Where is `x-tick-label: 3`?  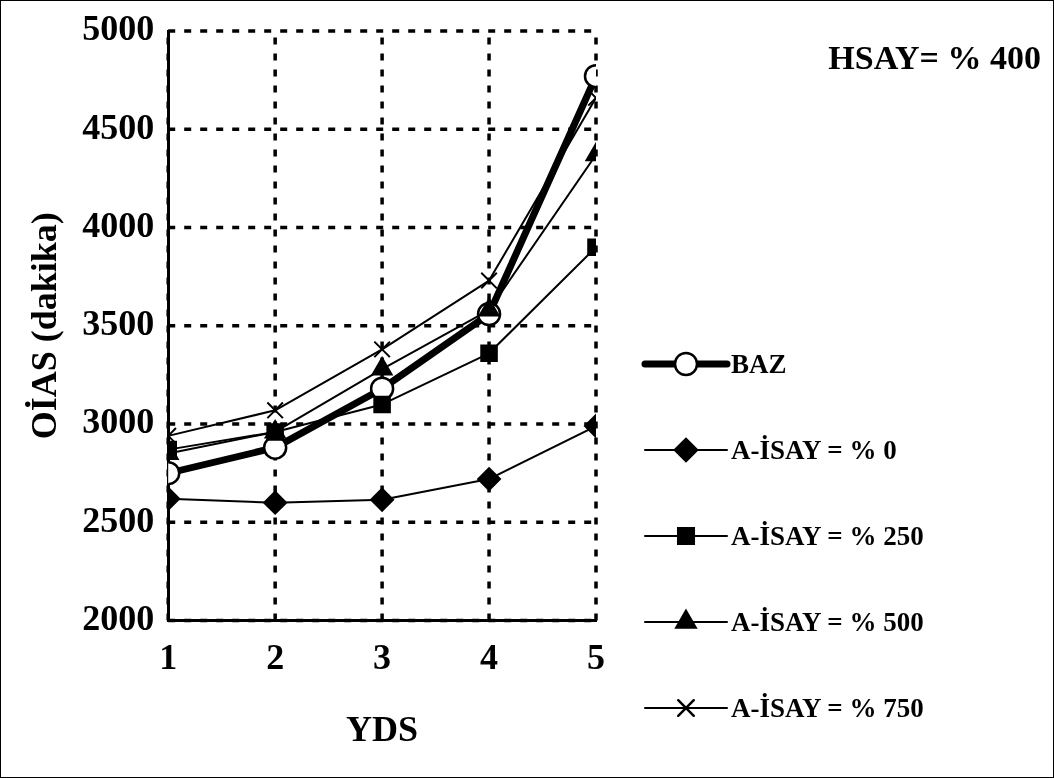 x-tick-label: 3 is located at coordinates (382, 657).